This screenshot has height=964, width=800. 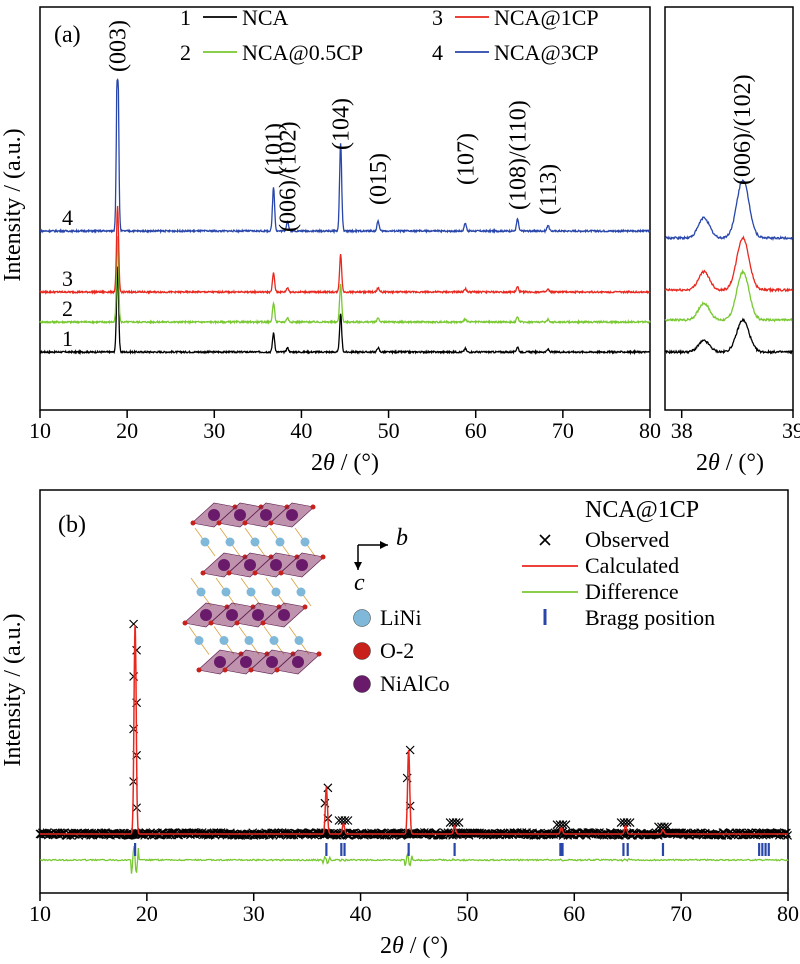 What do you see at coordinates (345, 463) in the screenshot?
I see `panel-a-x-label: 2θ / (°)` at bounding box center [345, 463].